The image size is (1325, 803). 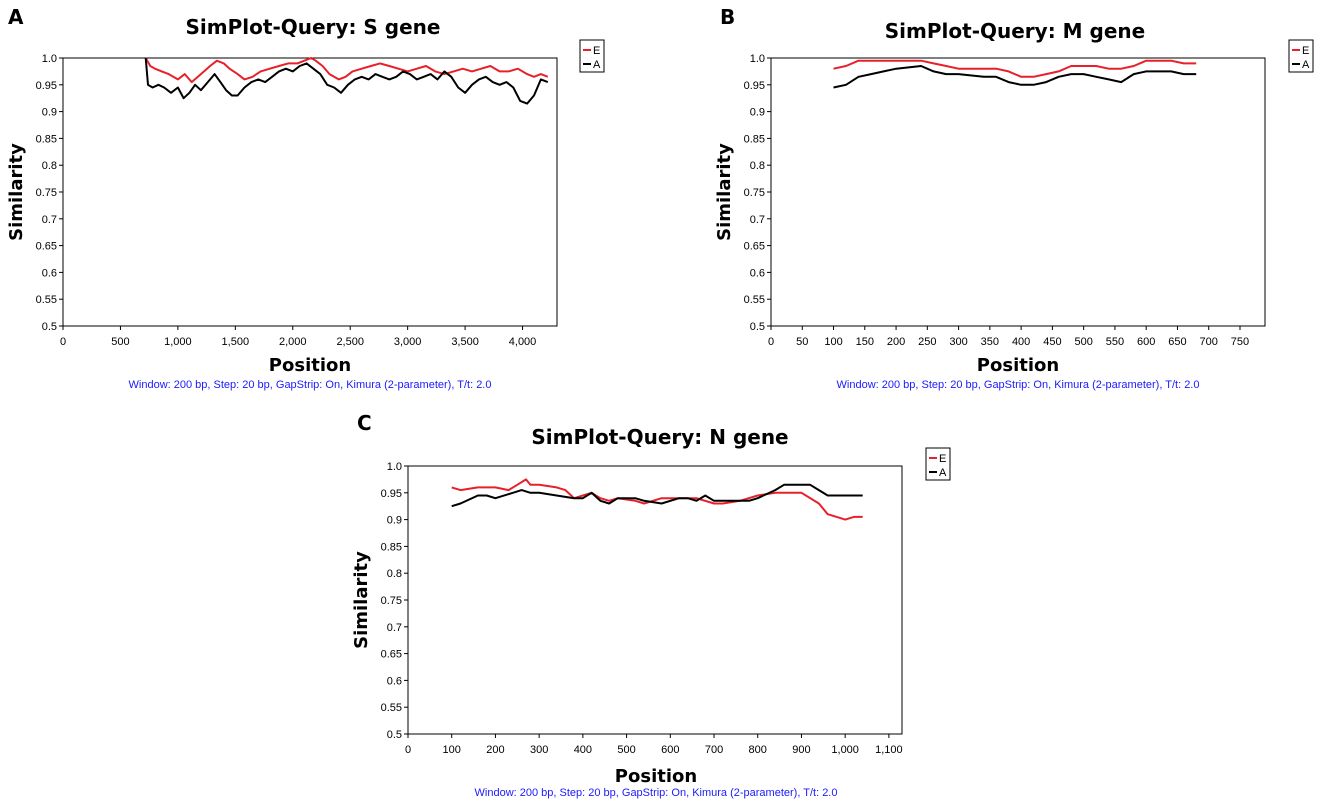 What do you see at coordinates (1177, 342) in the screenshot?
I see `x-tick-label: 650` at bounding box center [1177, 342].